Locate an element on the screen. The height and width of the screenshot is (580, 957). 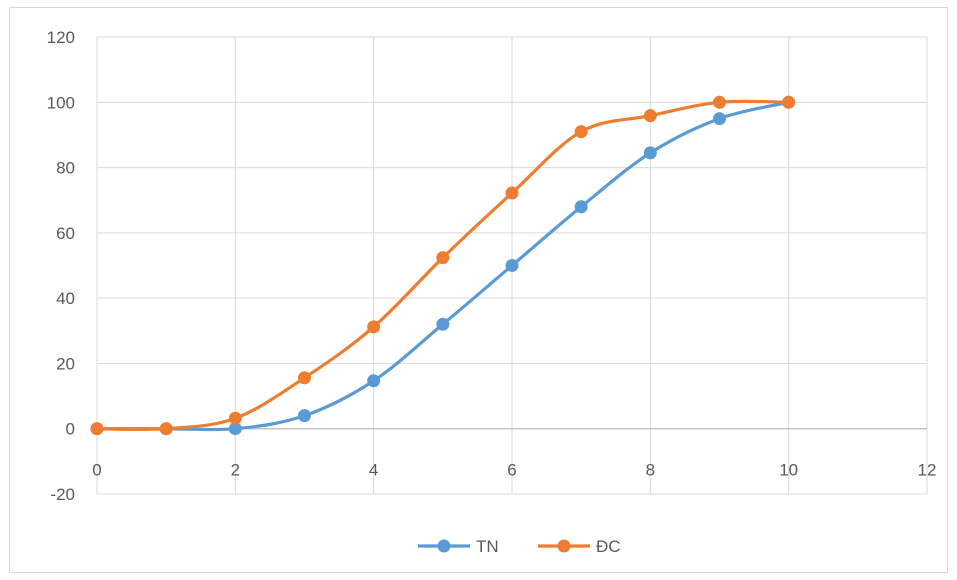
y-tick-label: 40 is located at coordinates (65, 298).